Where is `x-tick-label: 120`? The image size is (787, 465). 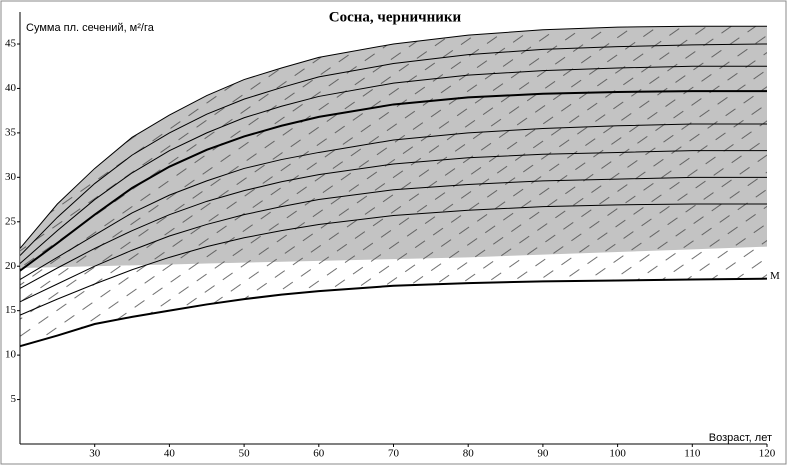 x-tick-label: 120 is located at coordinates (767, 454).